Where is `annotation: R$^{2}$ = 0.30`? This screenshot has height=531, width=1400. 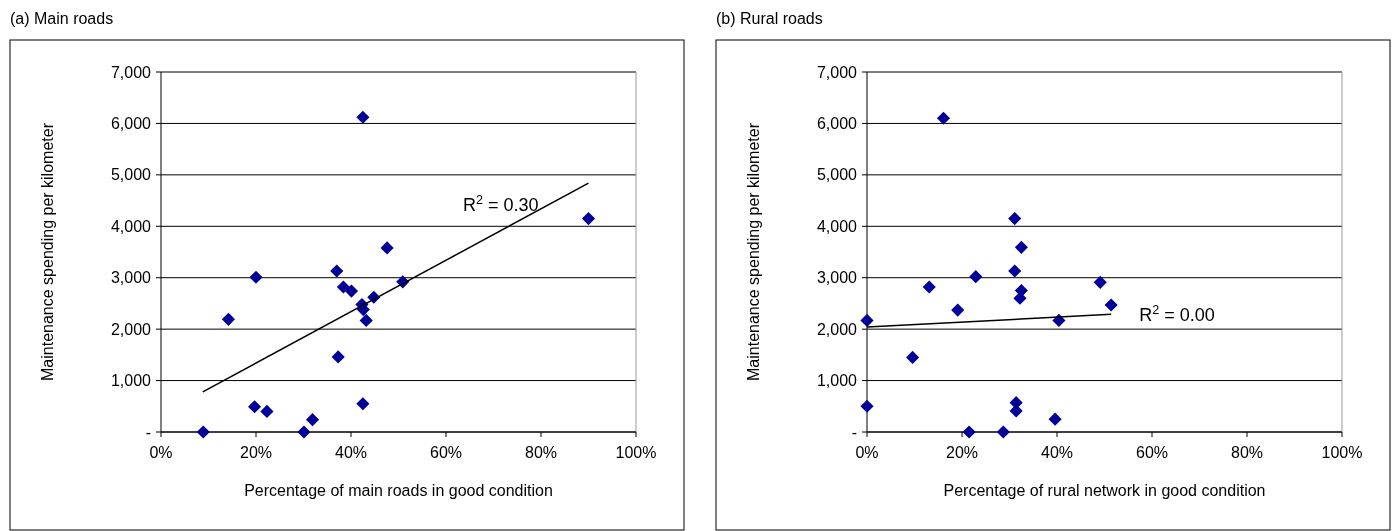
annotation: R$^{2}$ = 0.30 is located at coordinates (500, 204).